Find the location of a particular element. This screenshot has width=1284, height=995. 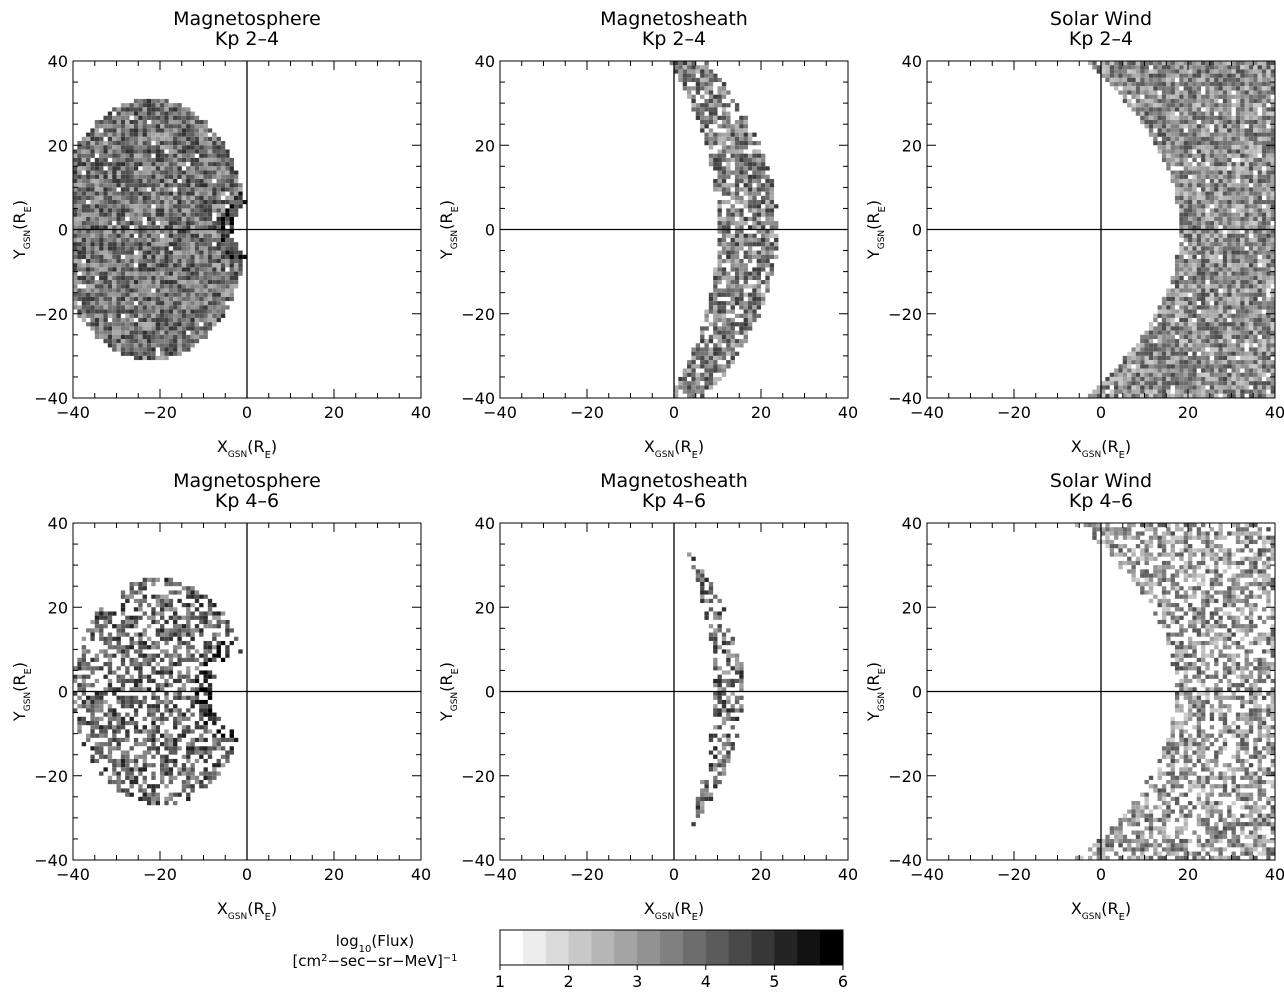

heatmap-cells is located at coordinates (1181, 229).